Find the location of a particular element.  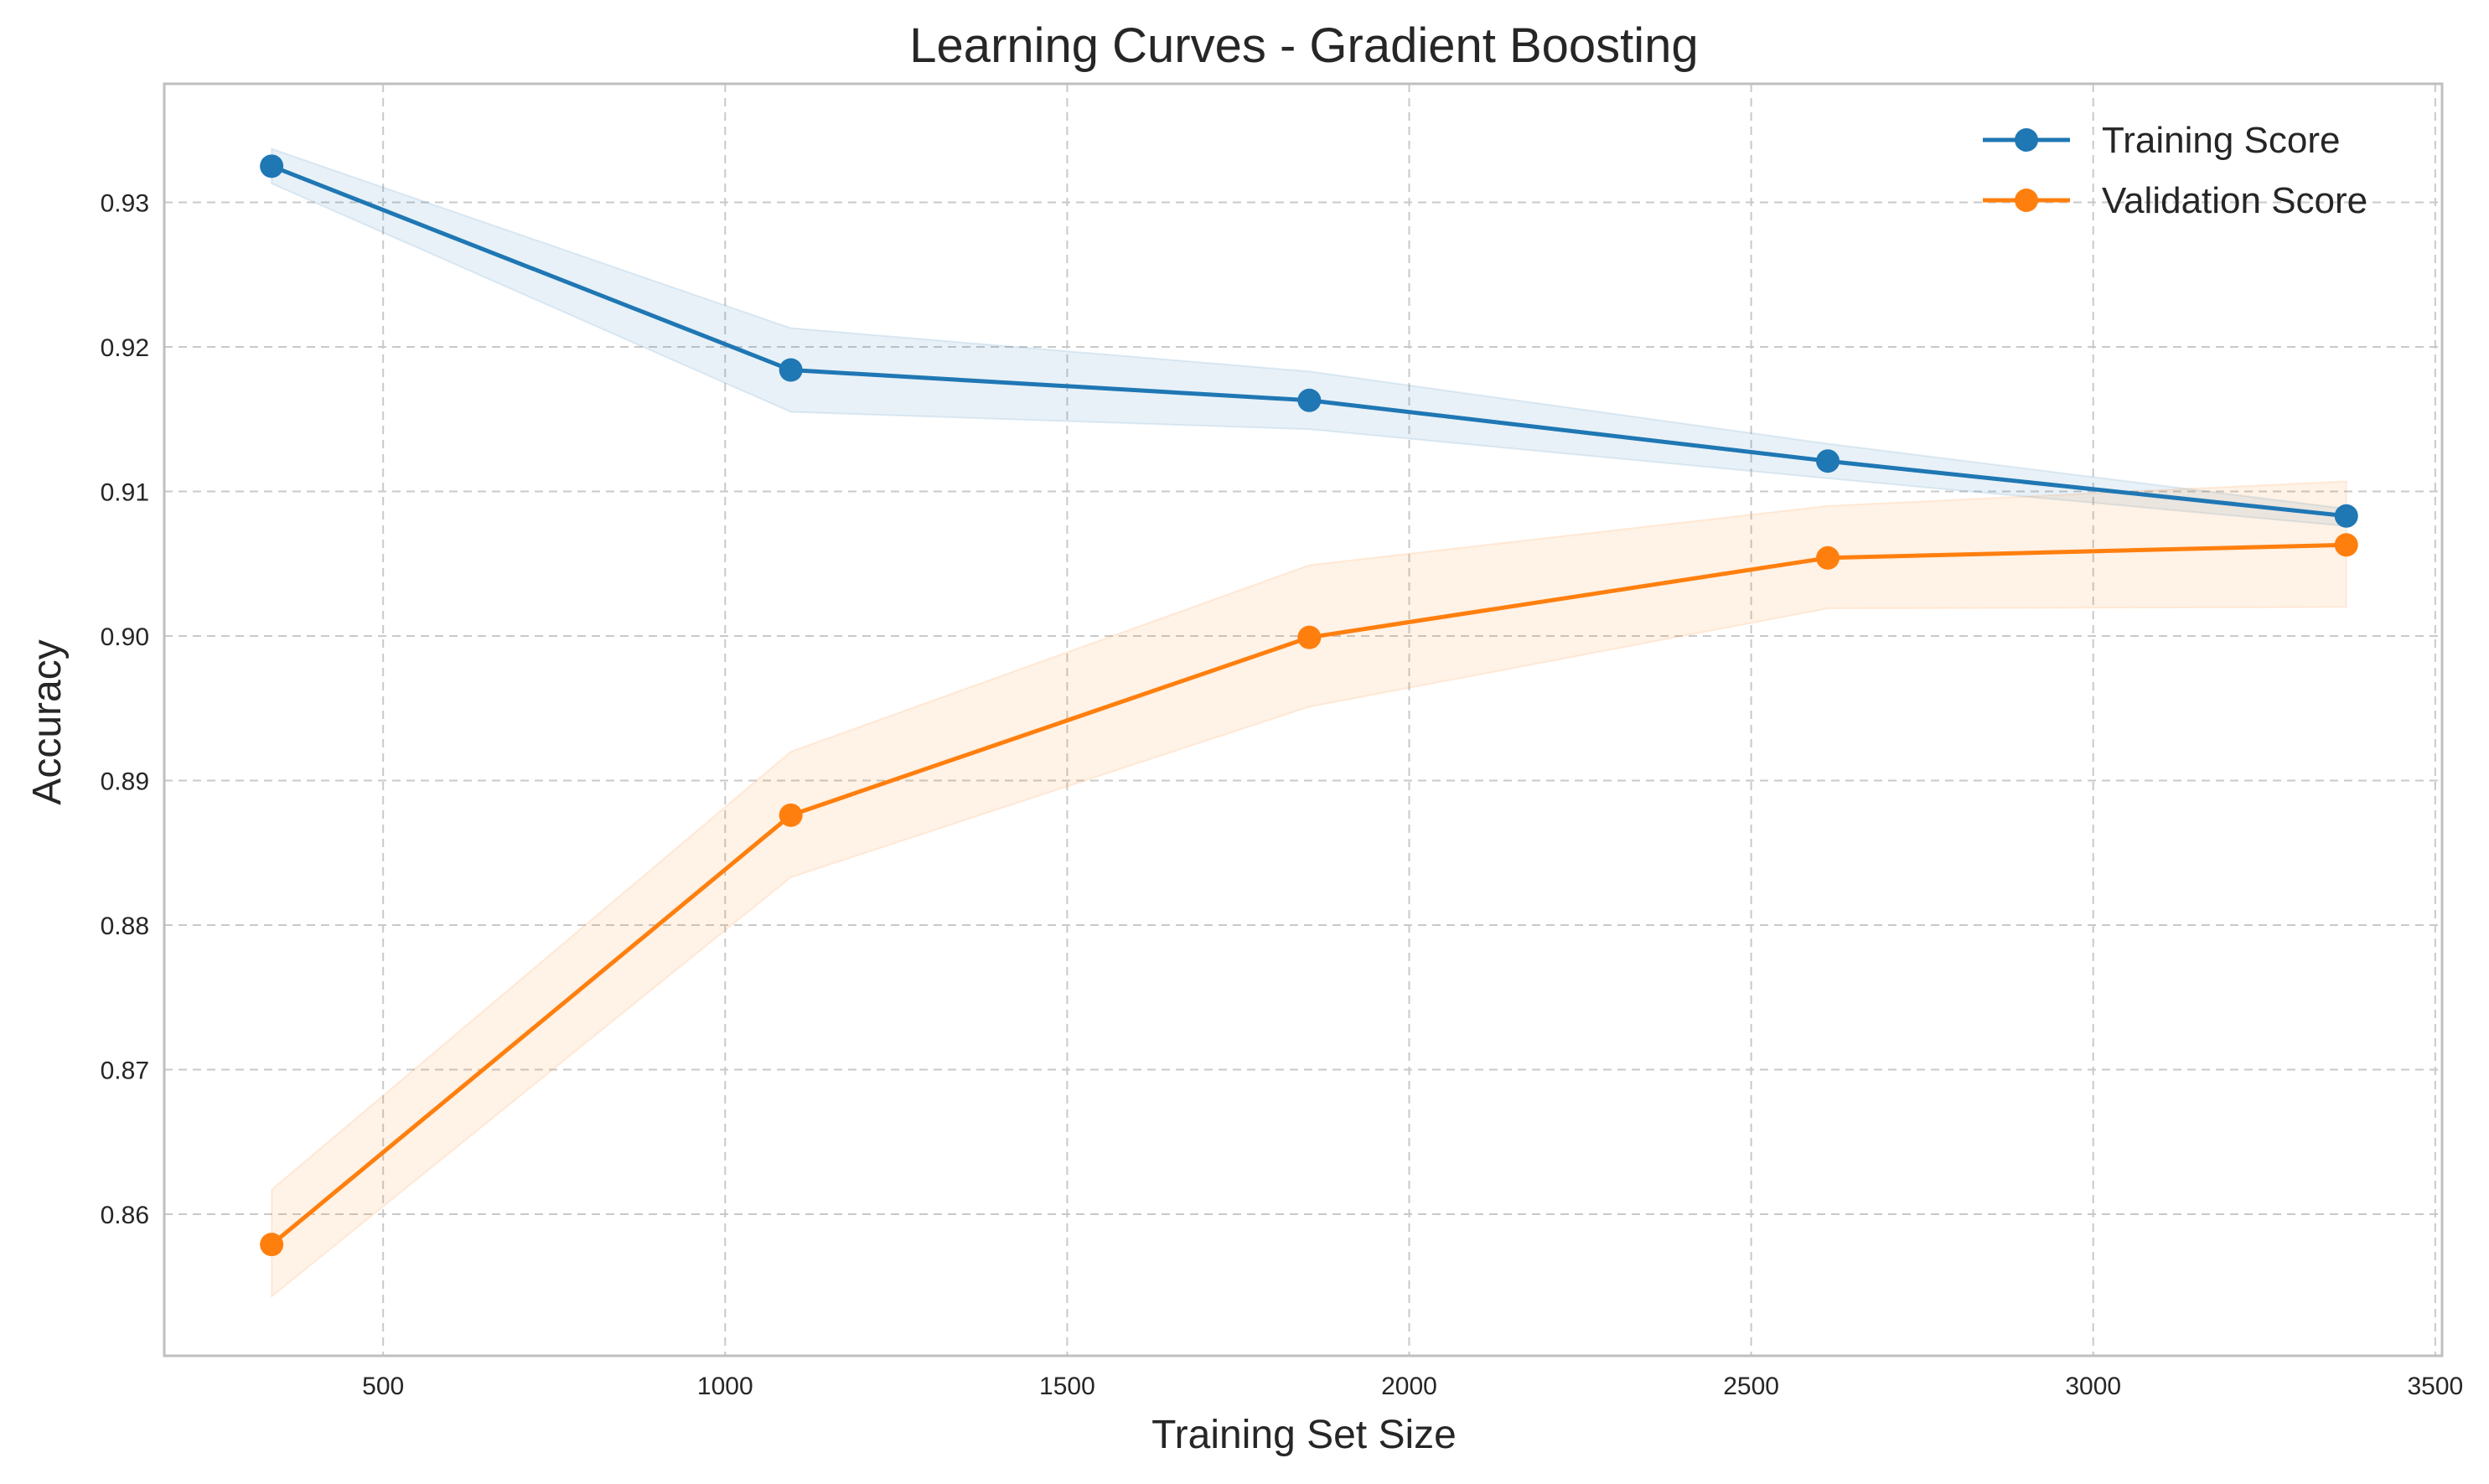

validation-score-legend-marker is located at coordinates (2026, 200).